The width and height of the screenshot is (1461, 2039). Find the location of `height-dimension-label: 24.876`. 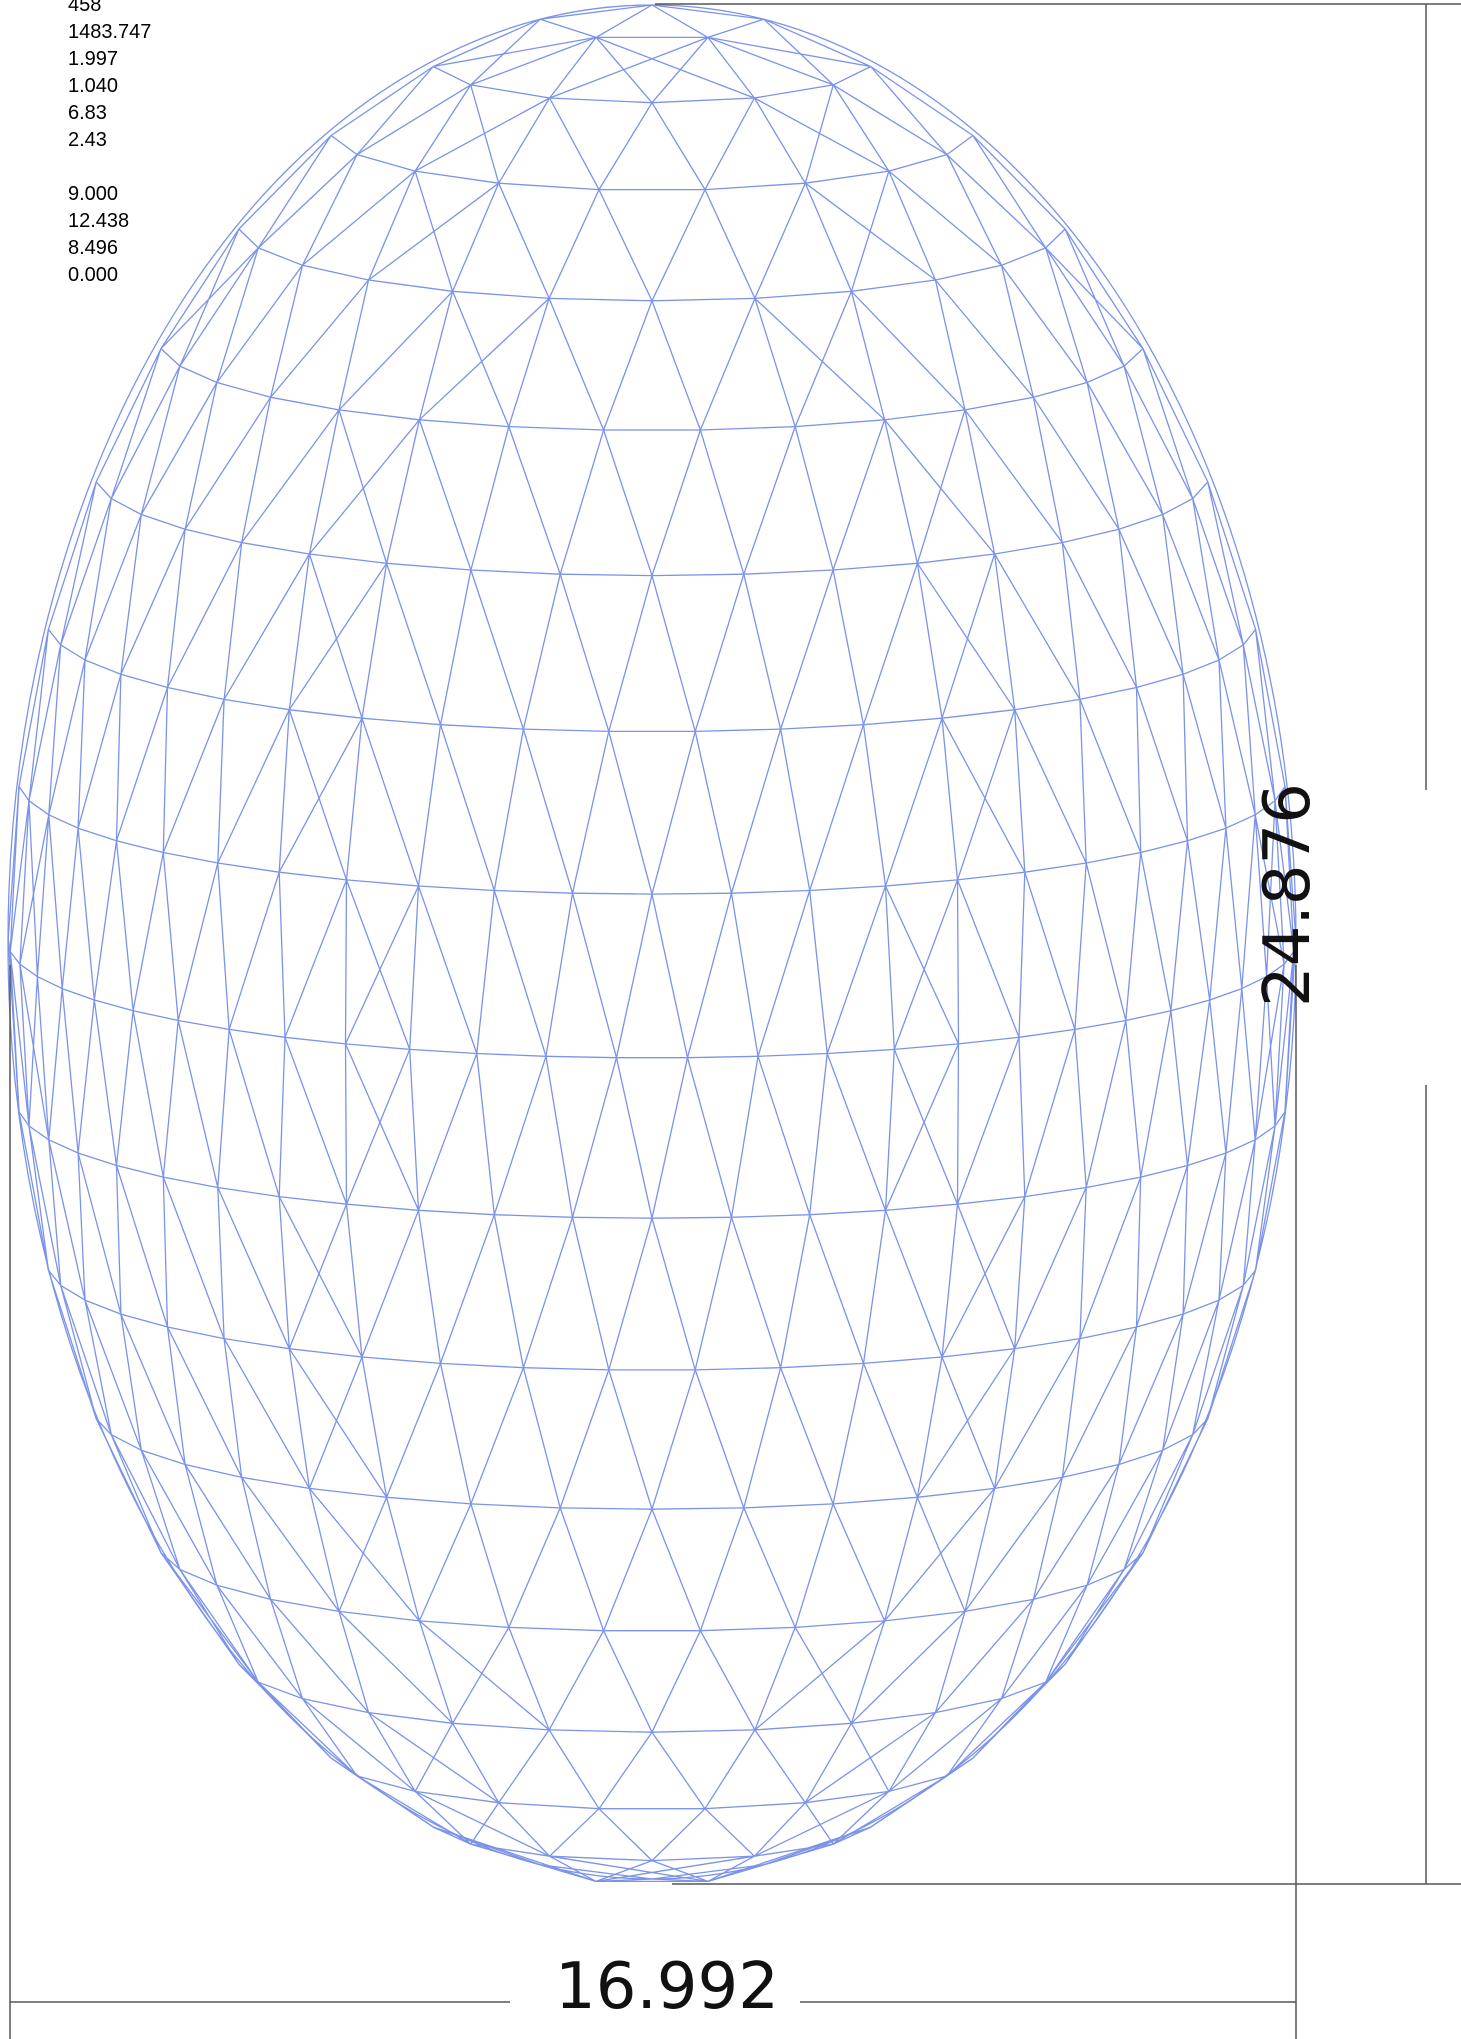

height-dimension-label: 24.876 is located at coordinates (1288, 895).